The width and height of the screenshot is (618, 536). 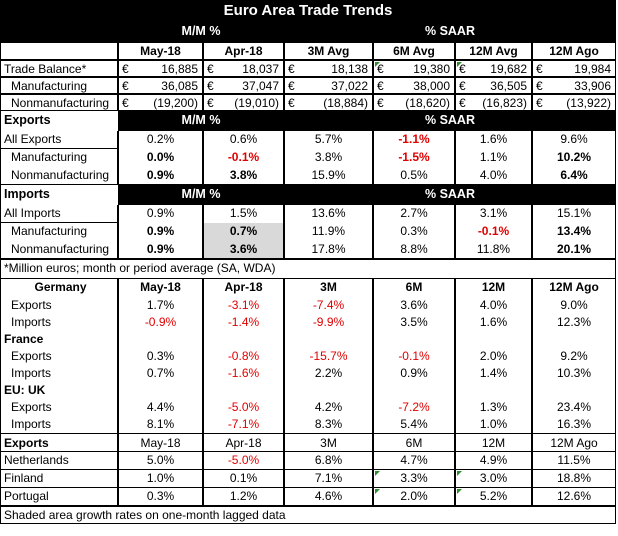 What do you see at coordinates (349, 69) in the screenshot?
I see `amount: 18,138` at bounding box center [349, 69].